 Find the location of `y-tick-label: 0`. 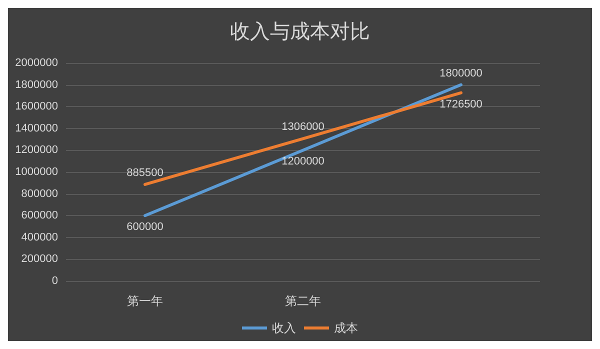

y-tick-label: 0 is located at coordinates (55, 281).